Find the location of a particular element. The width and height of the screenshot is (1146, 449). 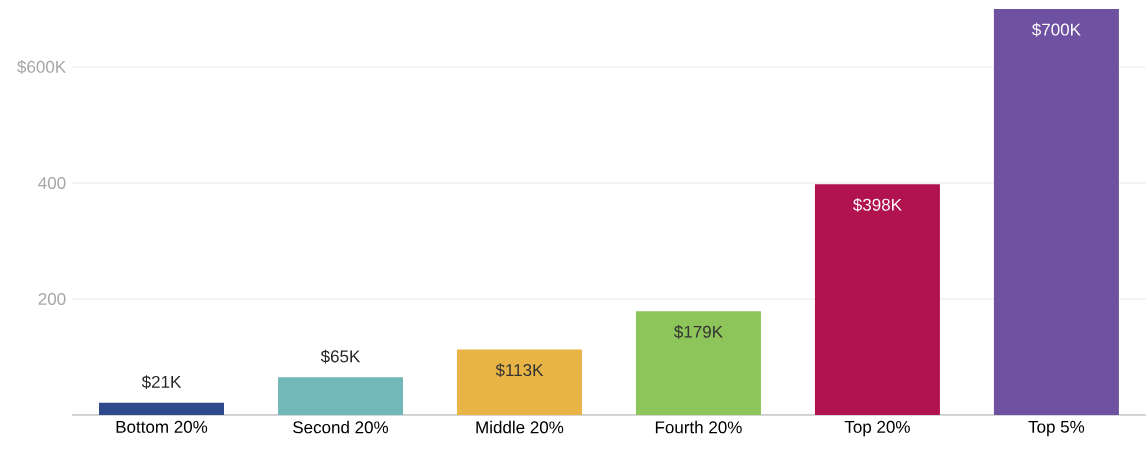

y-tick-label: 400 is located at coordinates (52, 183).